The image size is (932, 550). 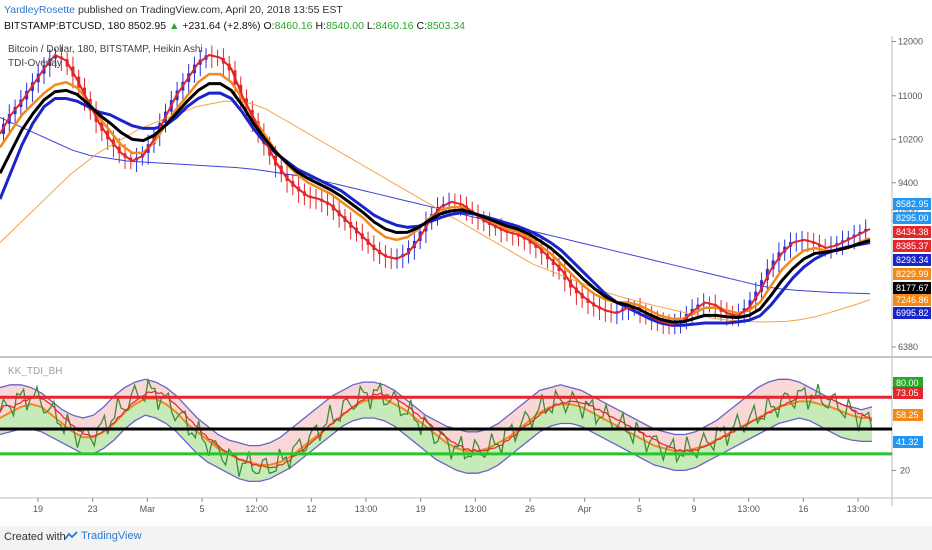 I want to click on x-tick-label: 26, so click(x=530, y=509).